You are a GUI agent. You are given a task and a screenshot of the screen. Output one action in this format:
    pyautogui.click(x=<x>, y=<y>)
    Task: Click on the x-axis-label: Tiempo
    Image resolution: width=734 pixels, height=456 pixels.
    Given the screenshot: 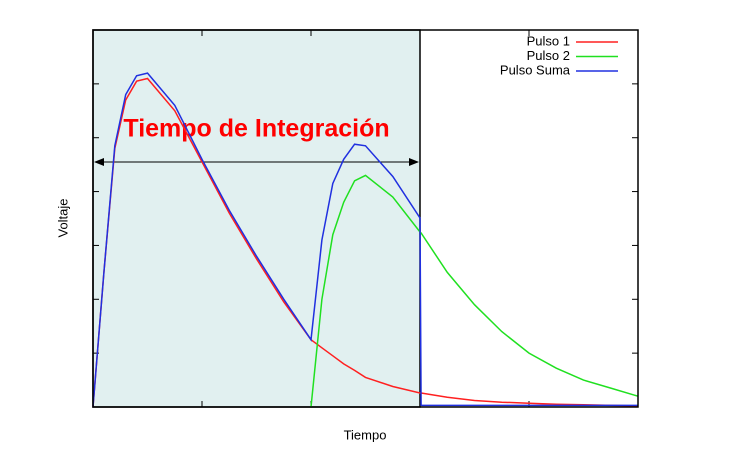 What is the action you would take?
    pyautogui.click(x=365, y=434)
    